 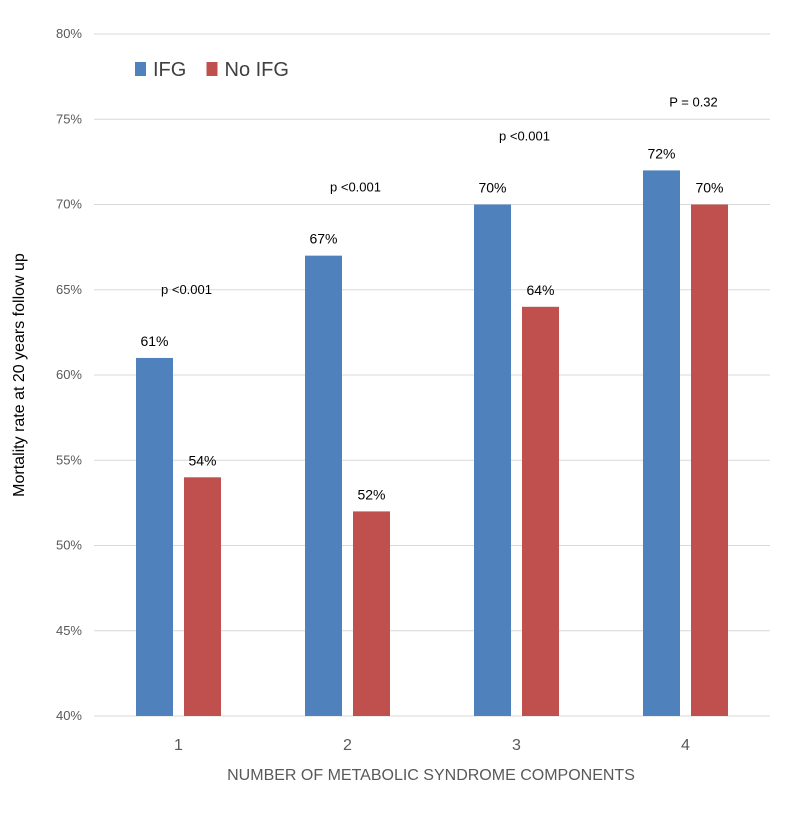 What do you see at coordinates (516, 745) in the screenshot?
I see `x-tick-label: 3` at bounding box center [516, 745].